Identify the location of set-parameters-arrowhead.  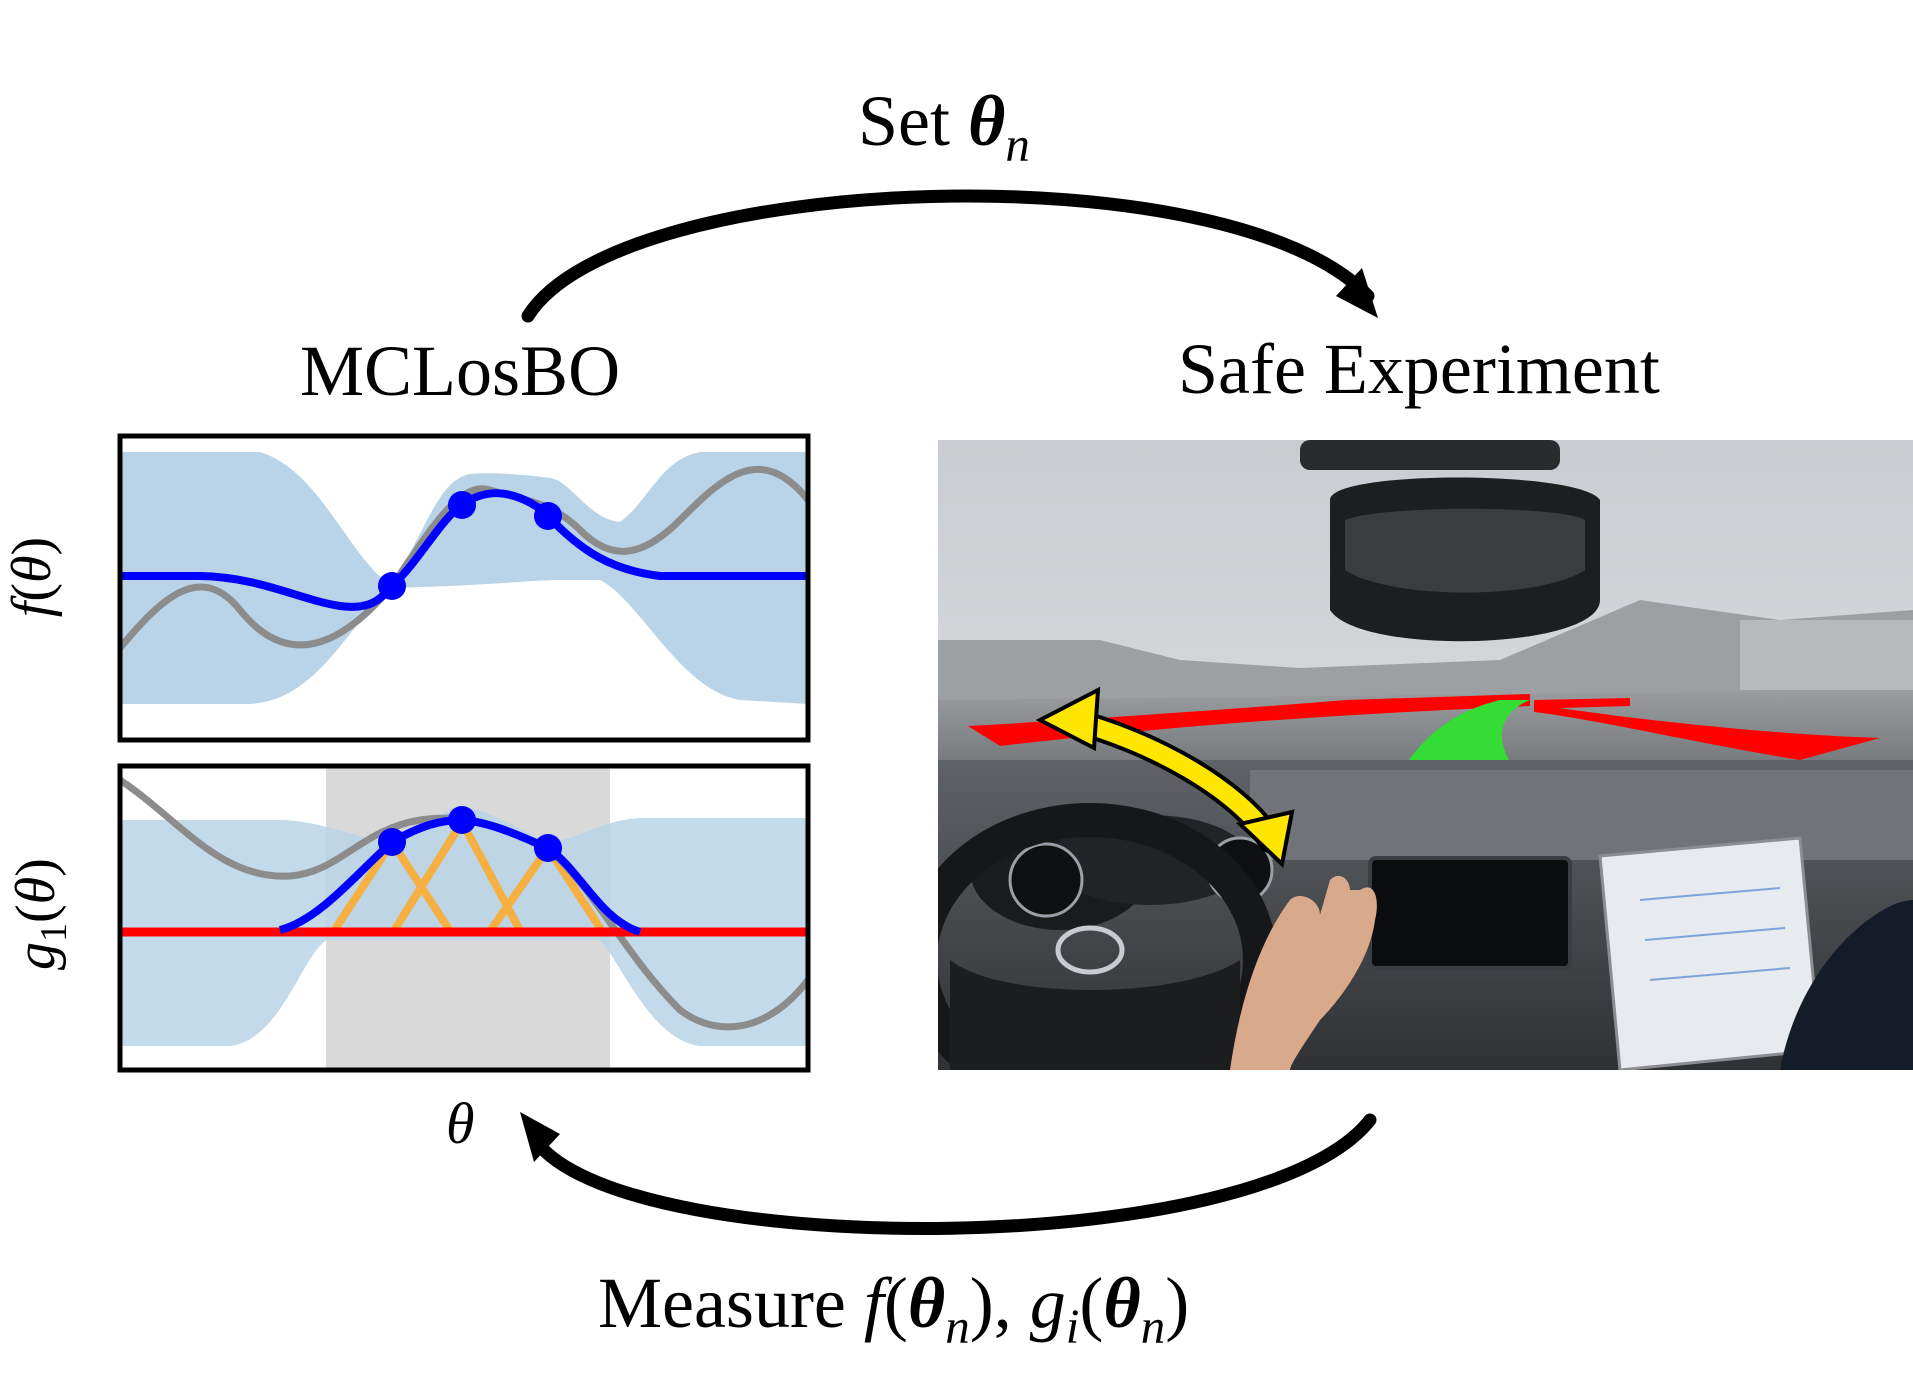
(1357, 293).